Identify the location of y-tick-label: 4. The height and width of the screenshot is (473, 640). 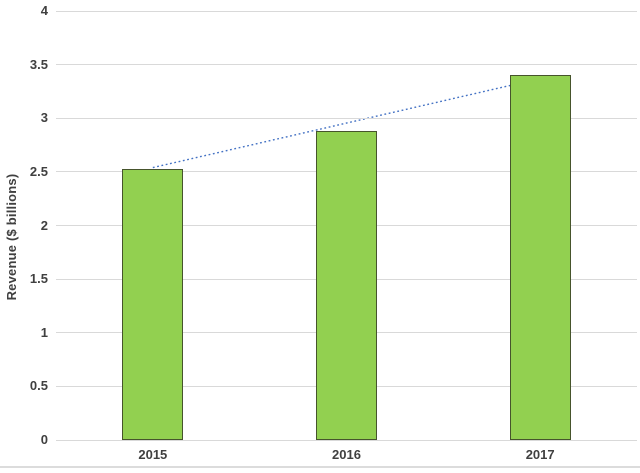
(44, 10).